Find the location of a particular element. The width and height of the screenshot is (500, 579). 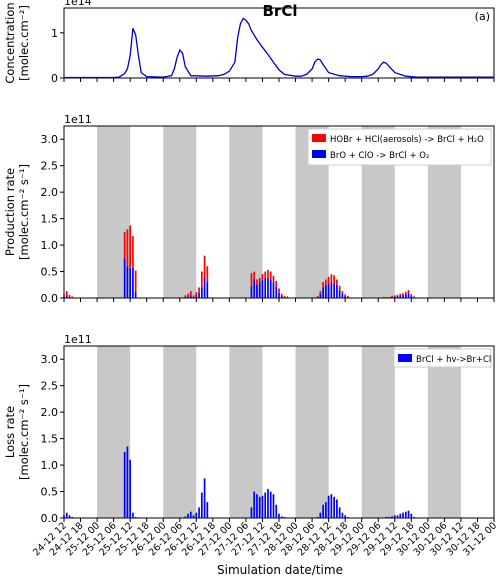

figure-title: BrCl is located at coordinates (280, 11).